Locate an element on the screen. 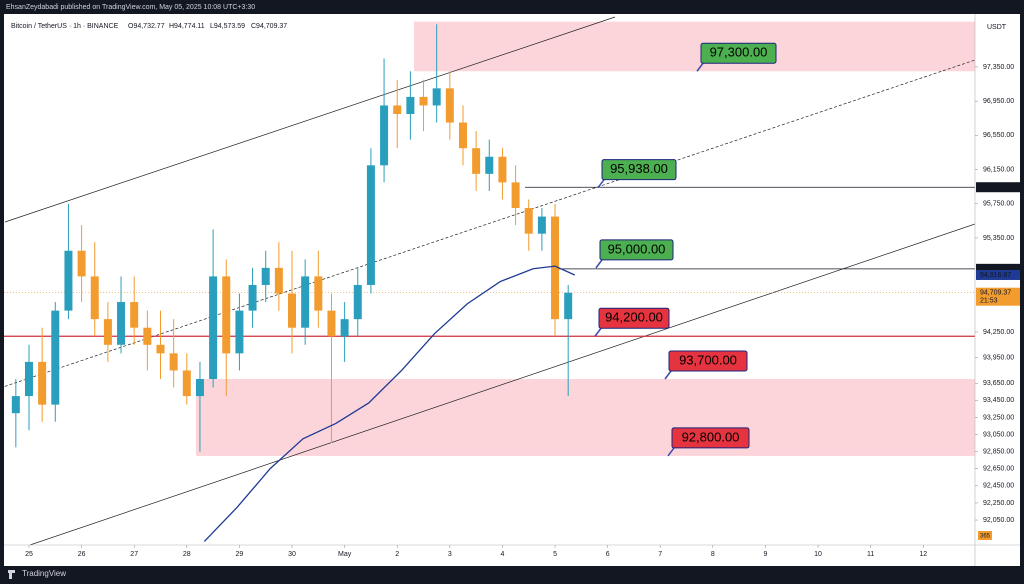 The width and height of the screenshot is (1024, 584). x-tick-label: 7 is located at coordinates (660, 554).